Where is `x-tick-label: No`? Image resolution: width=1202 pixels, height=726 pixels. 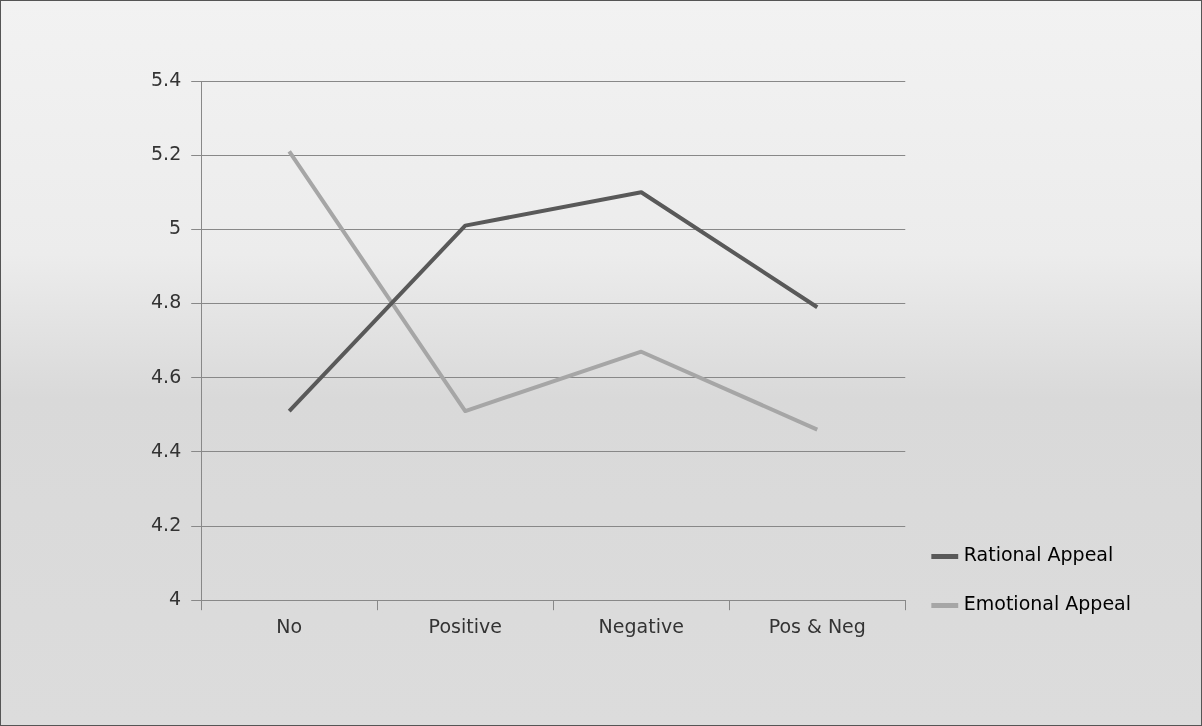
x-tick-label: No is located at coordinates (289, 625).